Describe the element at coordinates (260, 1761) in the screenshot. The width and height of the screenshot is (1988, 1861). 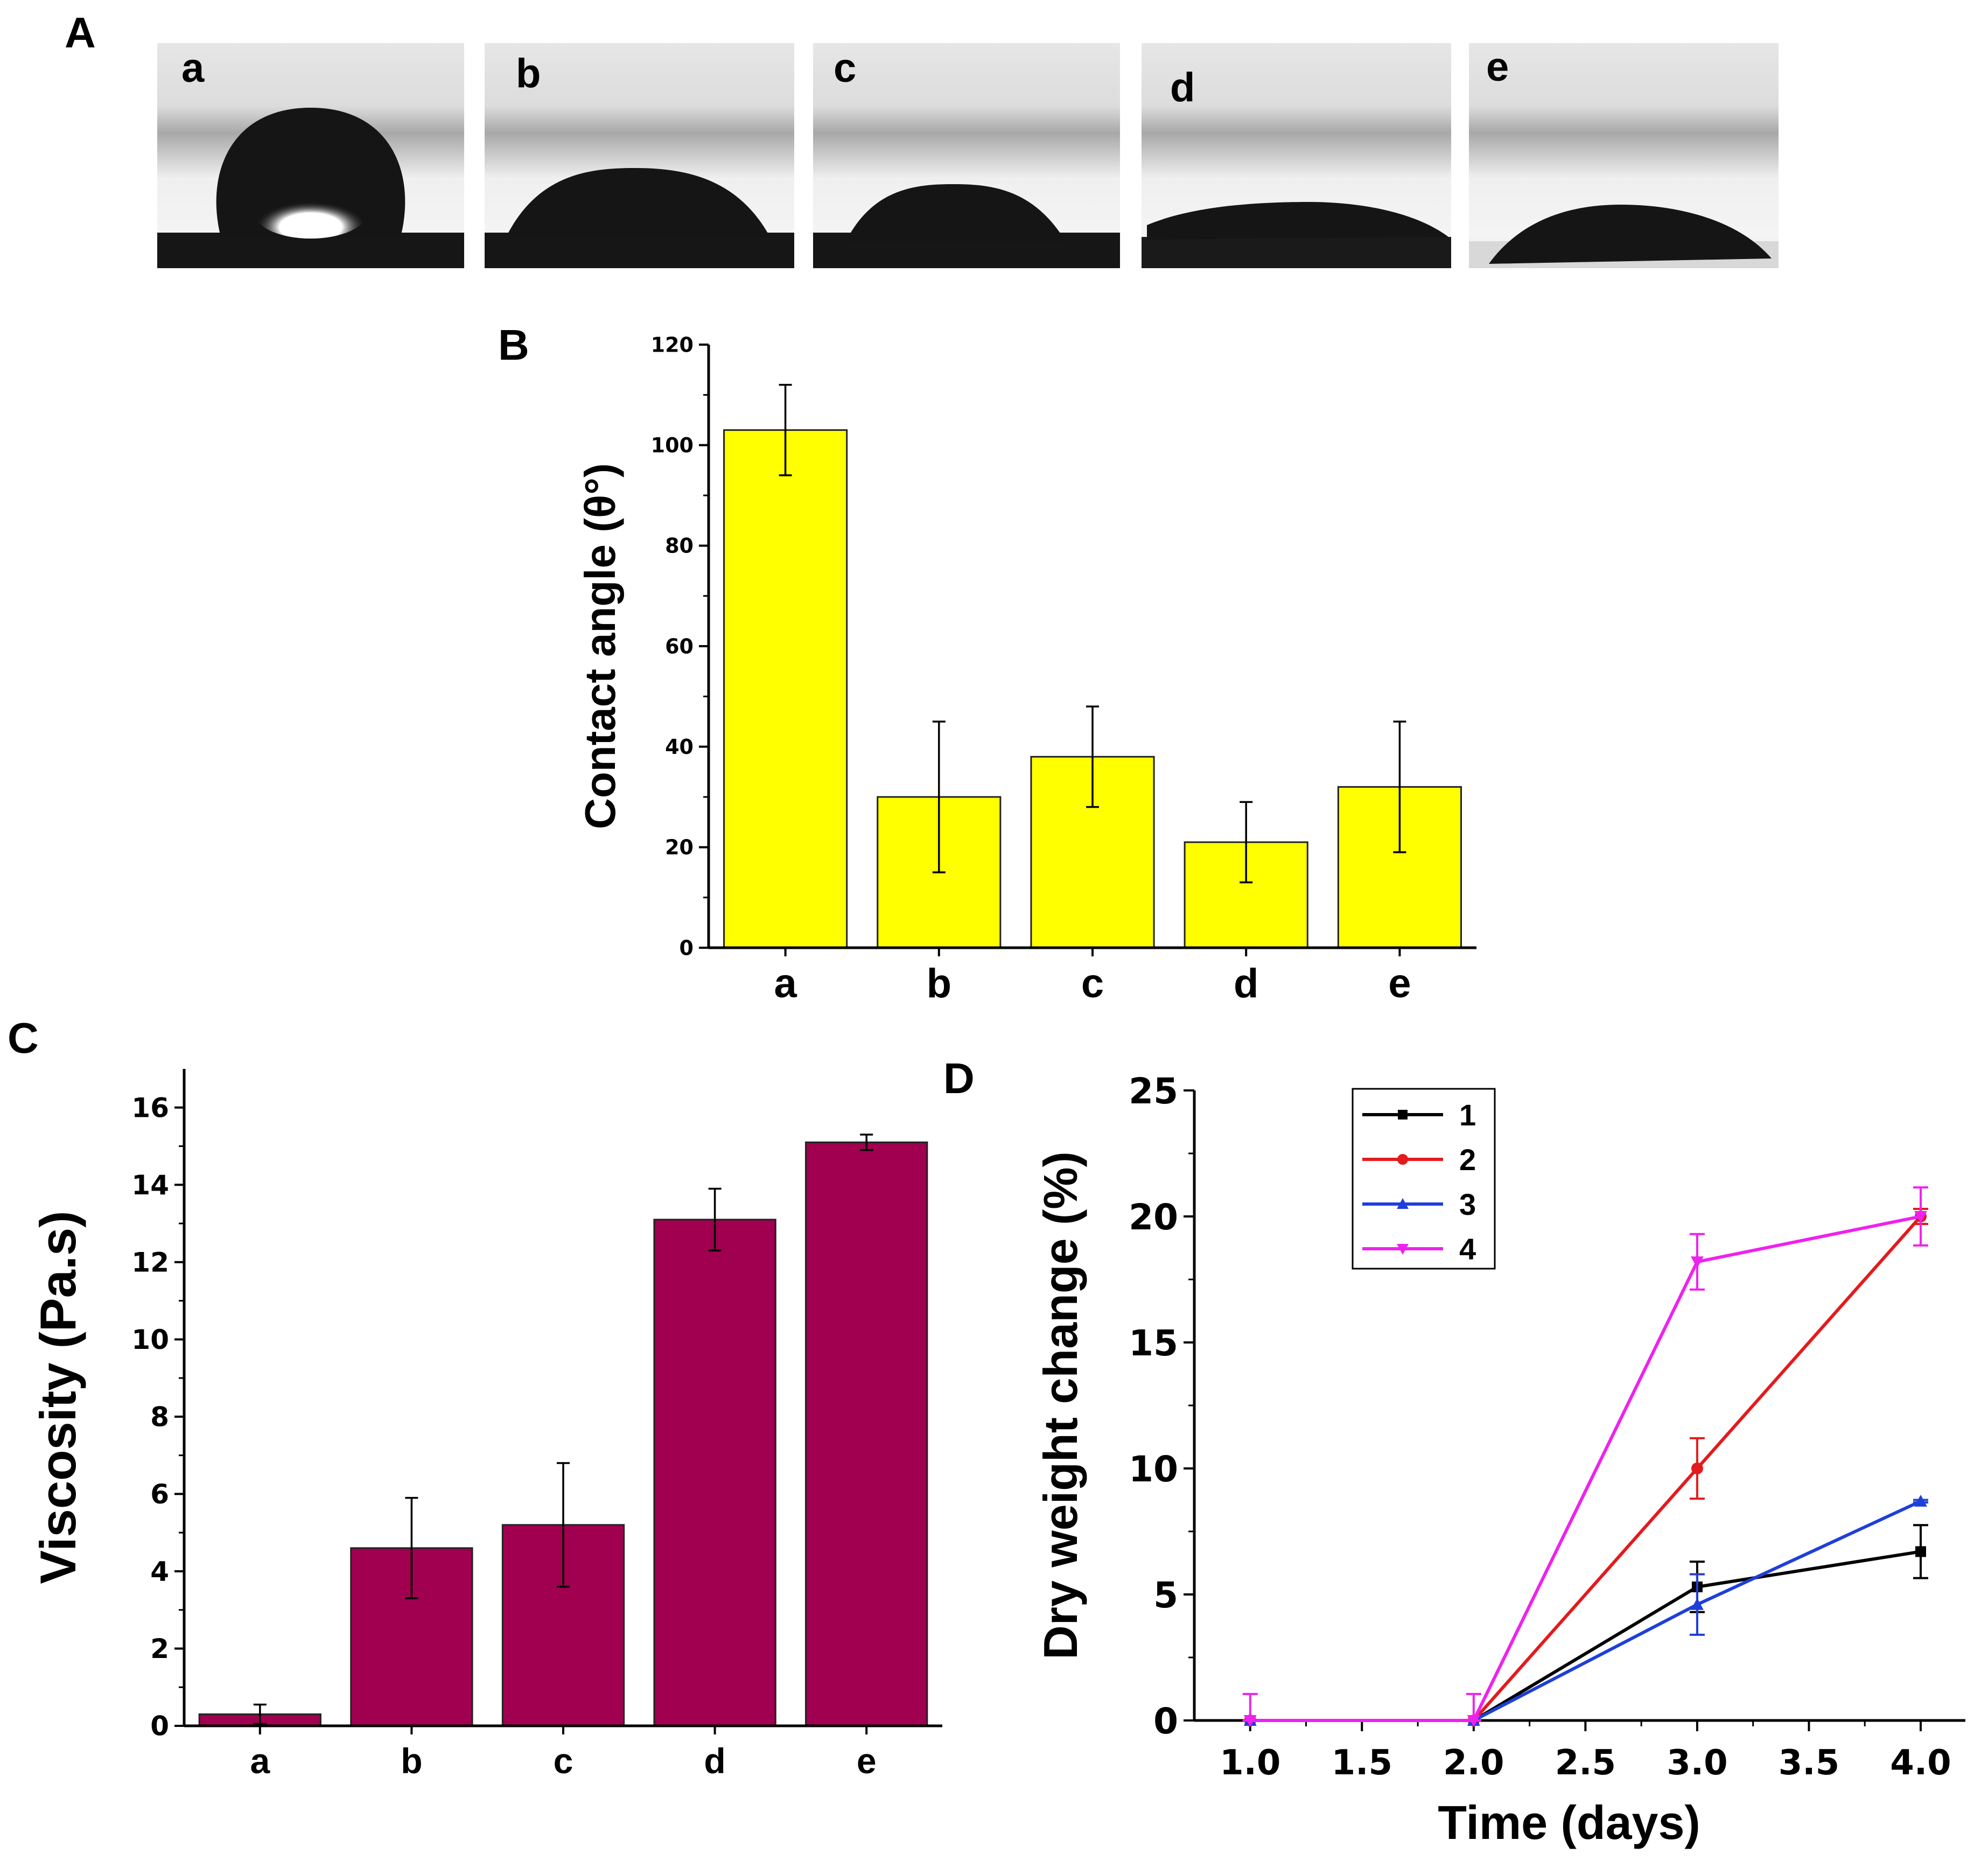
I see `chart1-x-tick-label: a` at that location.